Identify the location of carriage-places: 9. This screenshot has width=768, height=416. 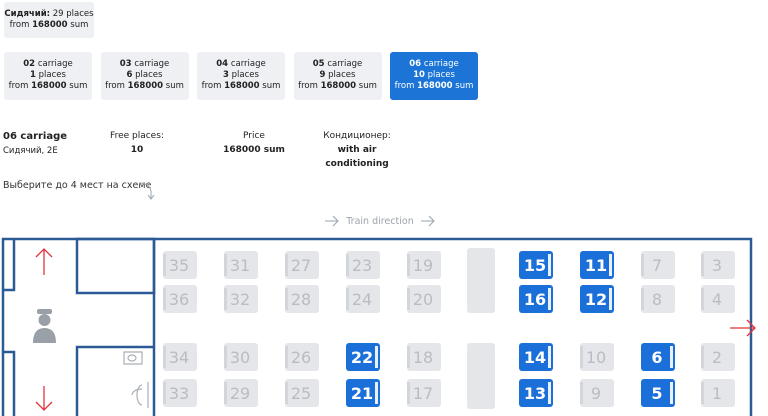
(322, 75).